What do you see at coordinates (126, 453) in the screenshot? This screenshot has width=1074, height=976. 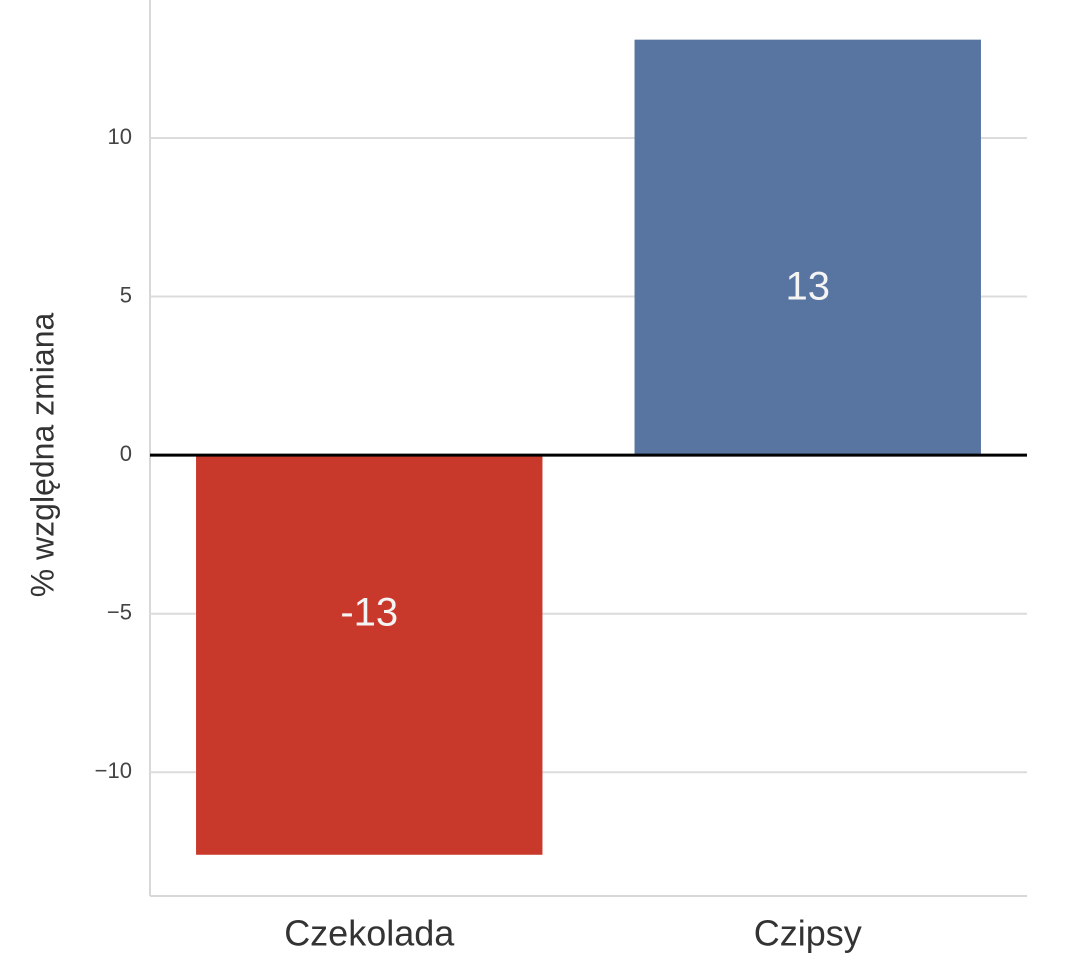 I see `y-tick-label: 0` at bounding box center [126, 453].